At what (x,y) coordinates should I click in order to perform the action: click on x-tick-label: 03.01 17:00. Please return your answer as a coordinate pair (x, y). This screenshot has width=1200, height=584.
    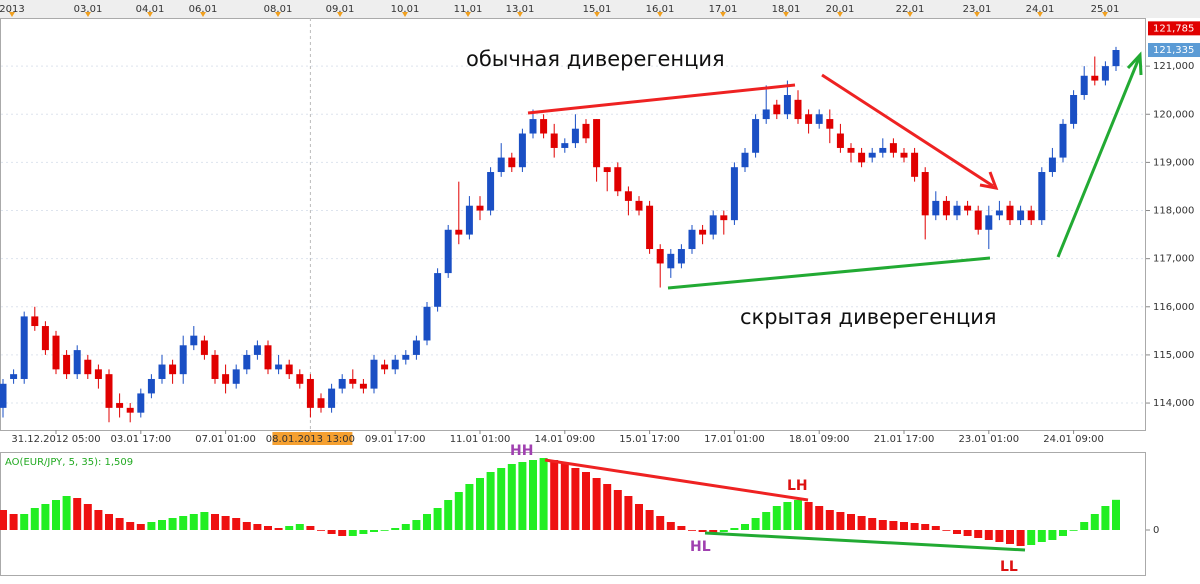
    Looking at the image, I should click on (140, 439).